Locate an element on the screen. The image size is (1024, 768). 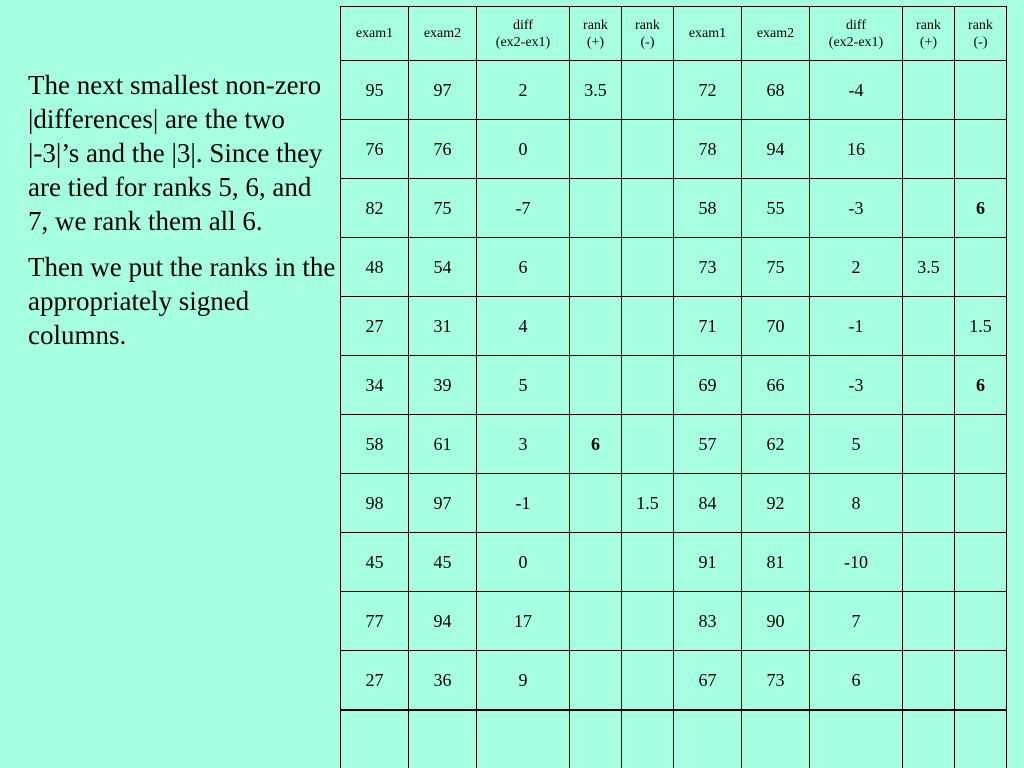
cell-right-exam1: 78 is located at coordinates (707, 149).